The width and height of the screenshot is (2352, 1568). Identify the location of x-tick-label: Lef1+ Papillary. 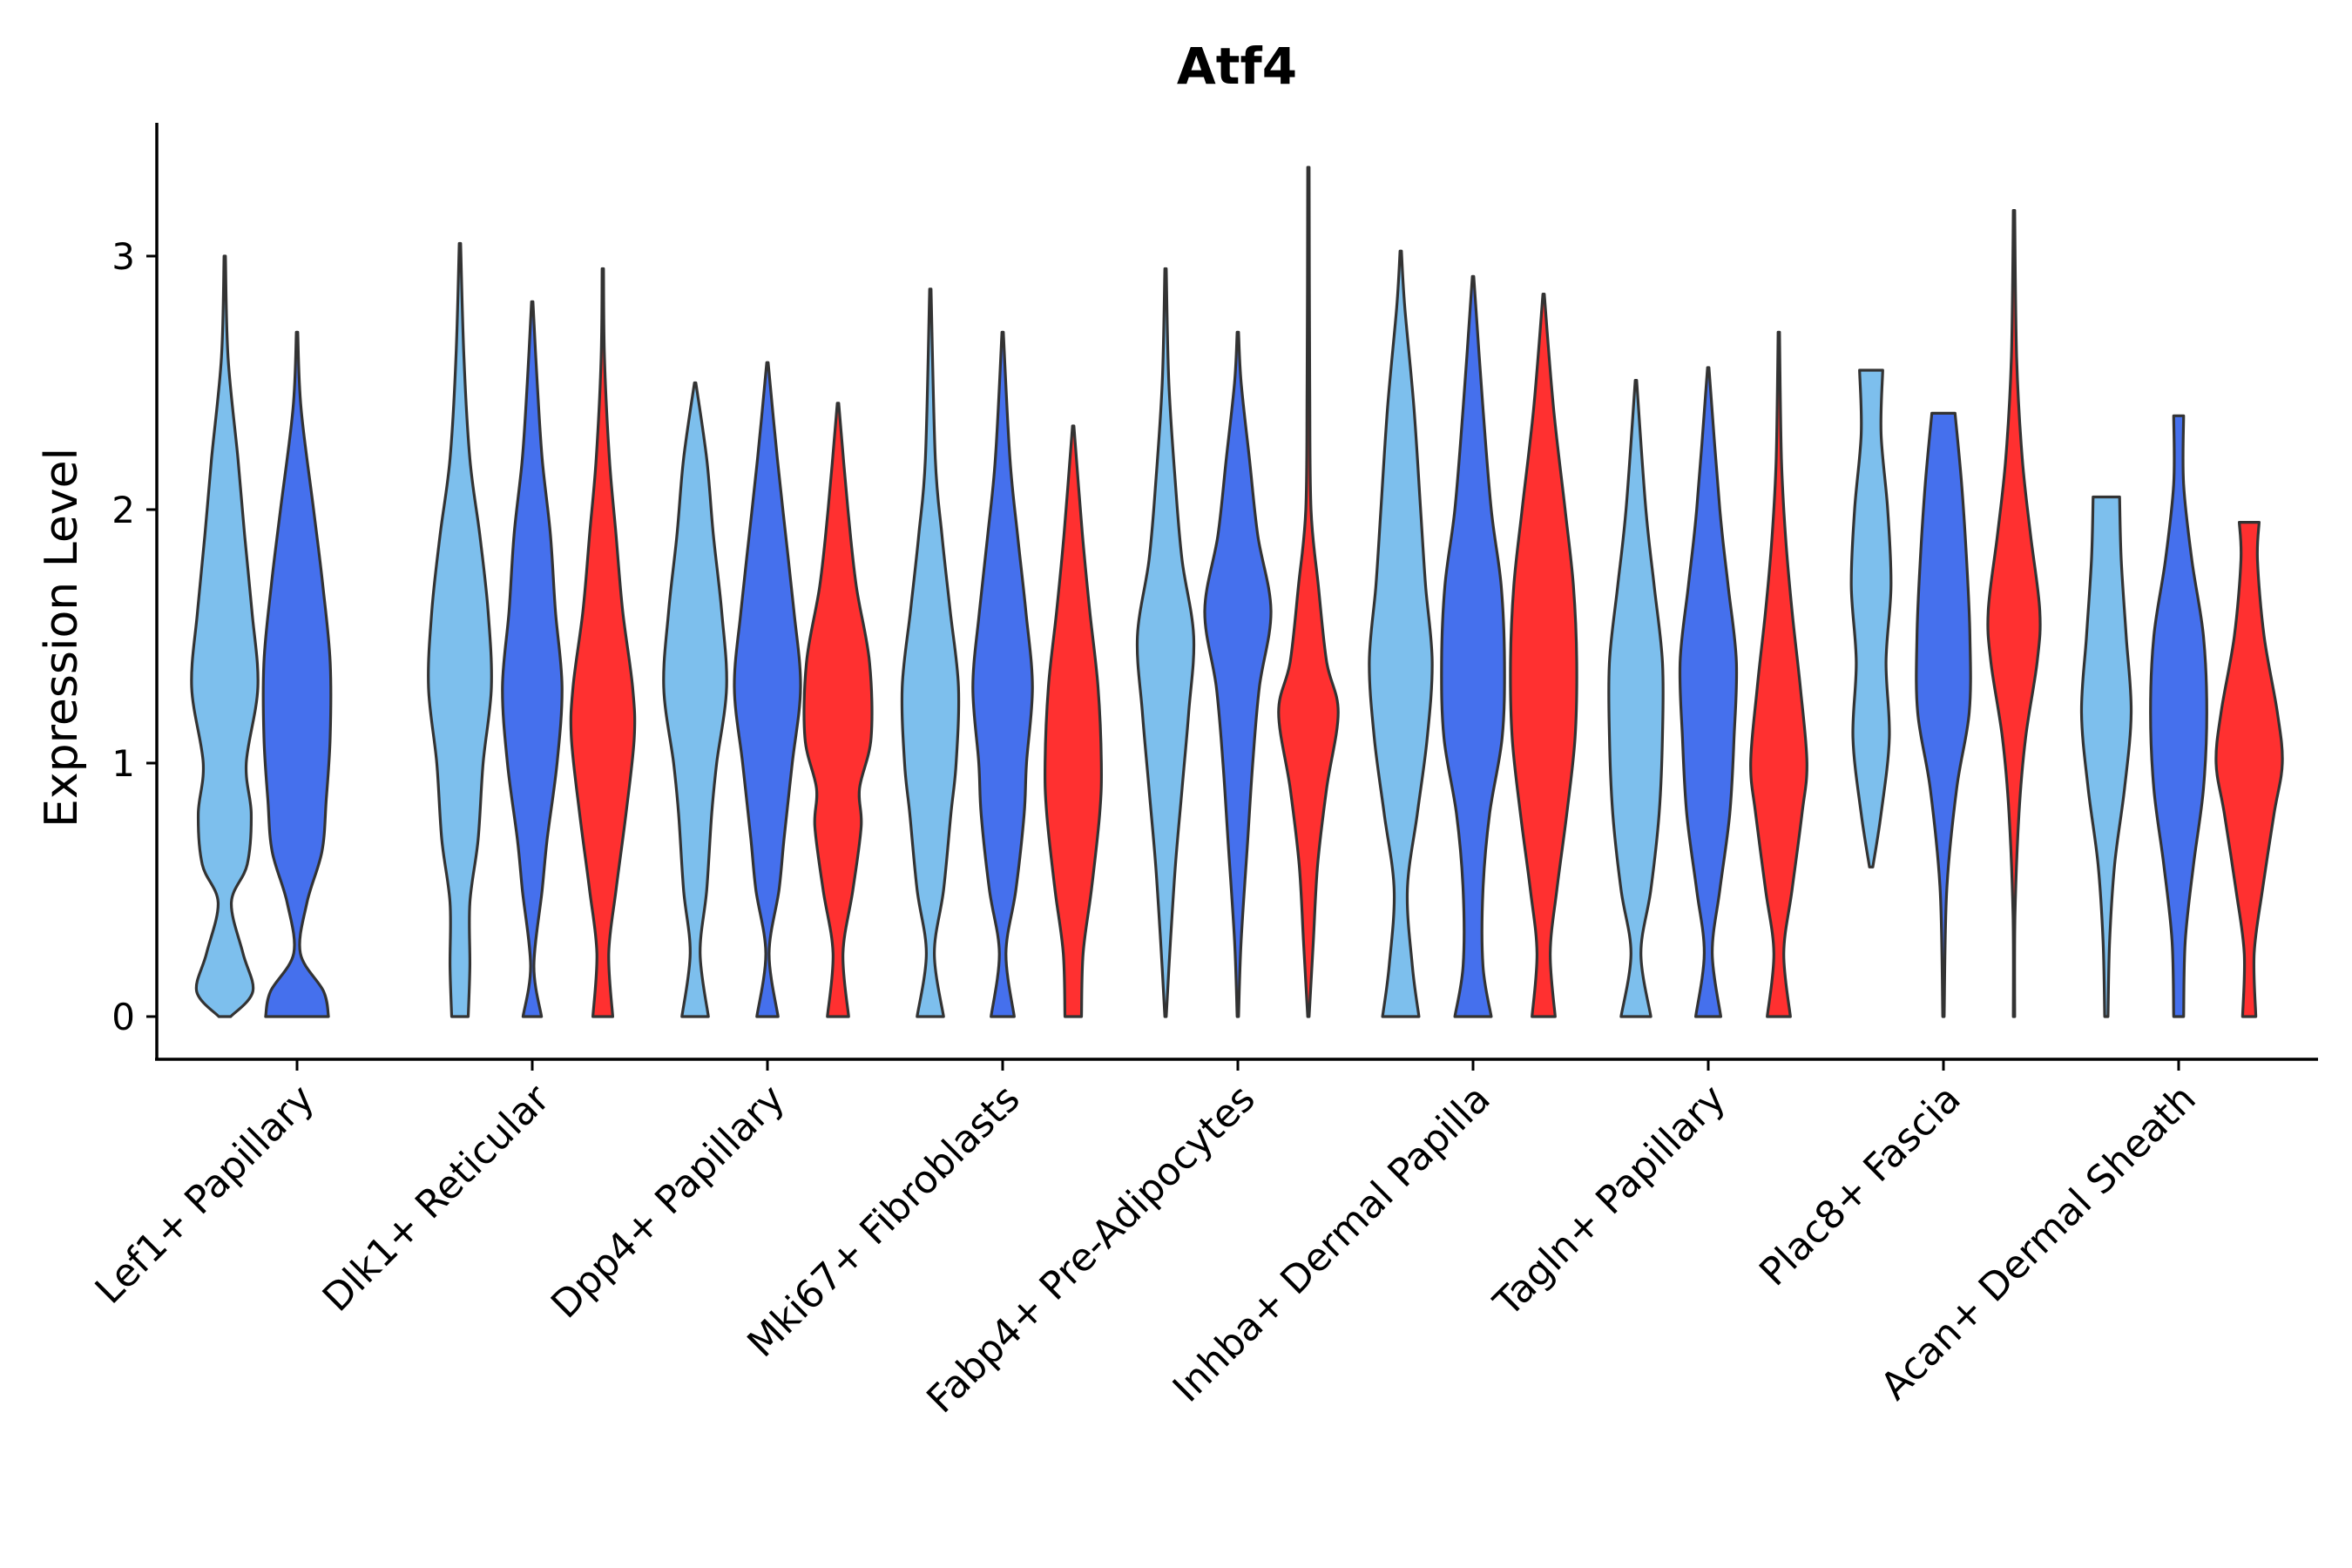
(205, 1195).